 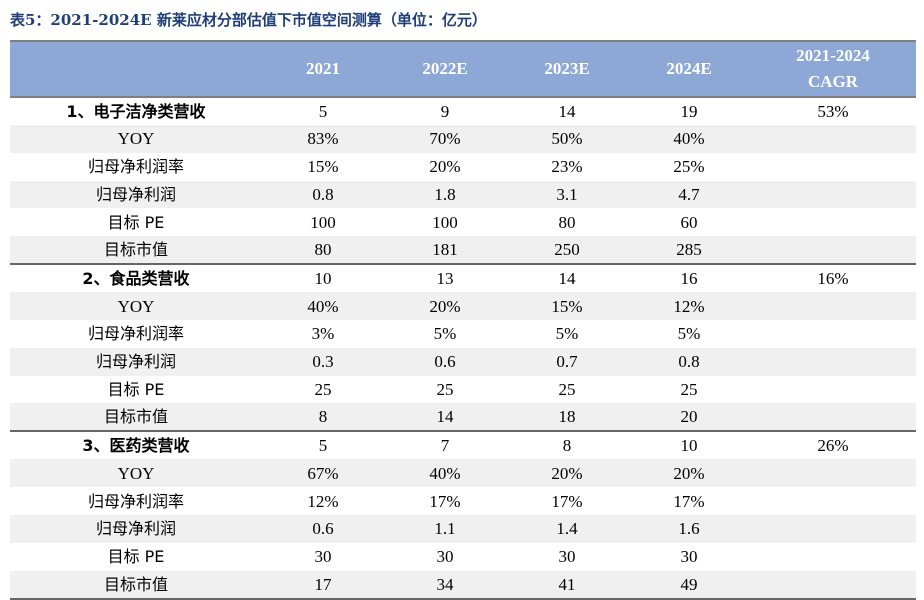 What do you see at coordinates (323, 389) in the screenshot?
I see `cell-2021: 25` at bounding box center [323, 389].